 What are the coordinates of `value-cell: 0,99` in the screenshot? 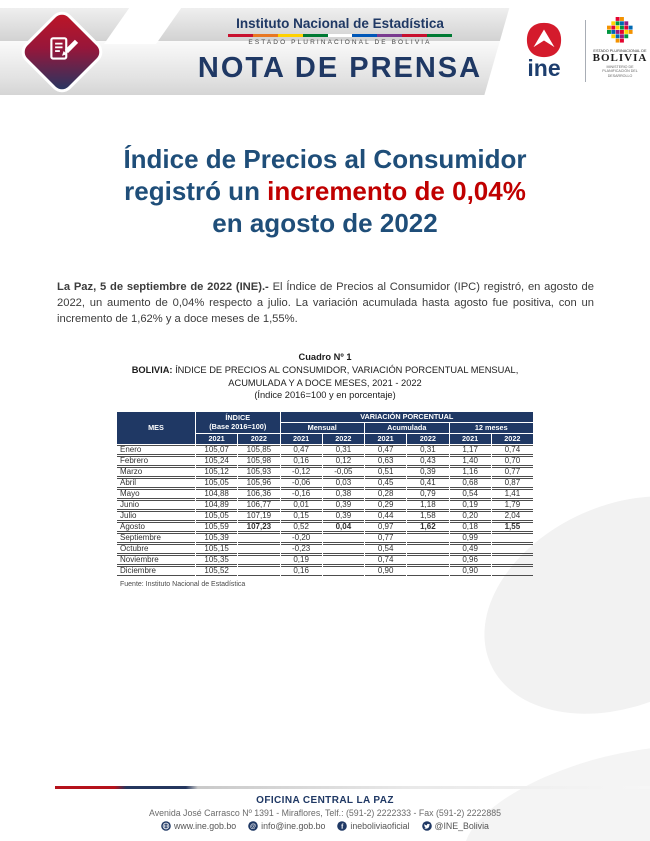 It's located at (470, 538).